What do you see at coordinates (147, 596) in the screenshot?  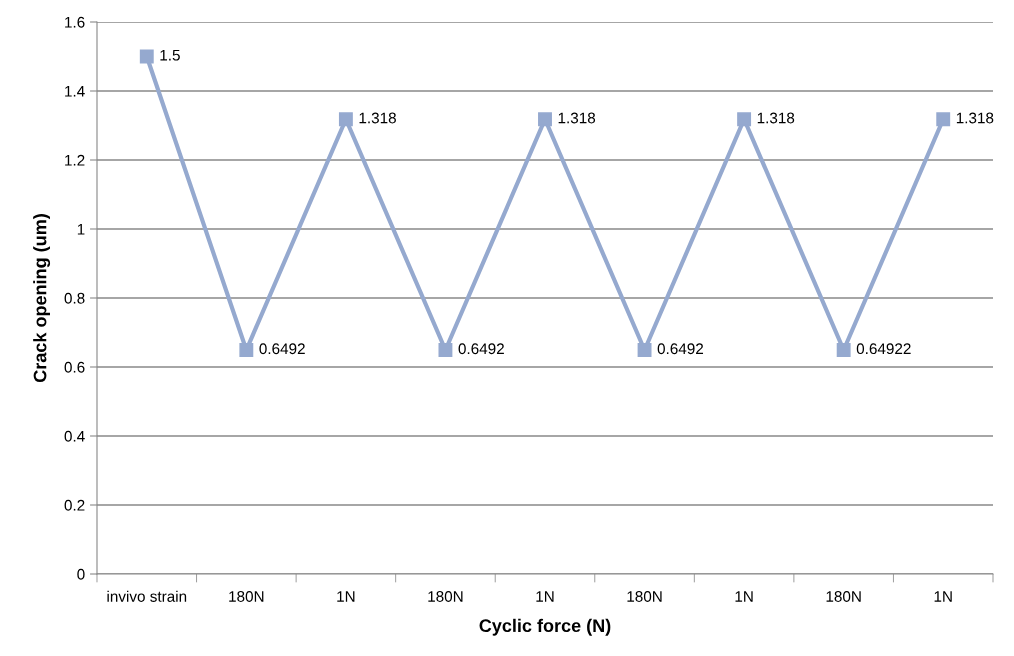 I see `x-tick-label: invivo strain` at bounding box center [147, 596].